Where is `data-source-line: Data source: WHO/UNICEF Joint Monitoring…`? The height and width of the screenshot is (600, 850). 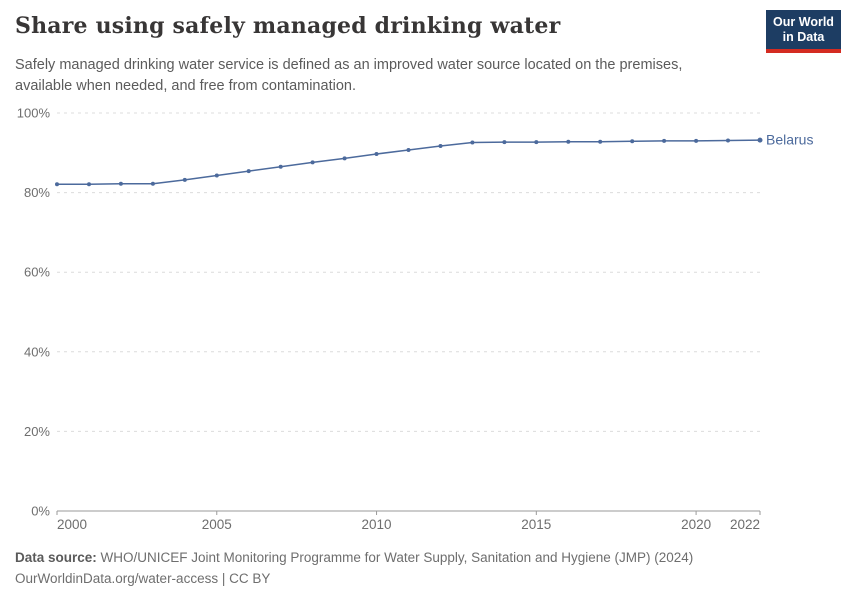 data-source-line: Data source: WHO/UNICEF Joint Monitoring… is located at coordinates (354, 558).